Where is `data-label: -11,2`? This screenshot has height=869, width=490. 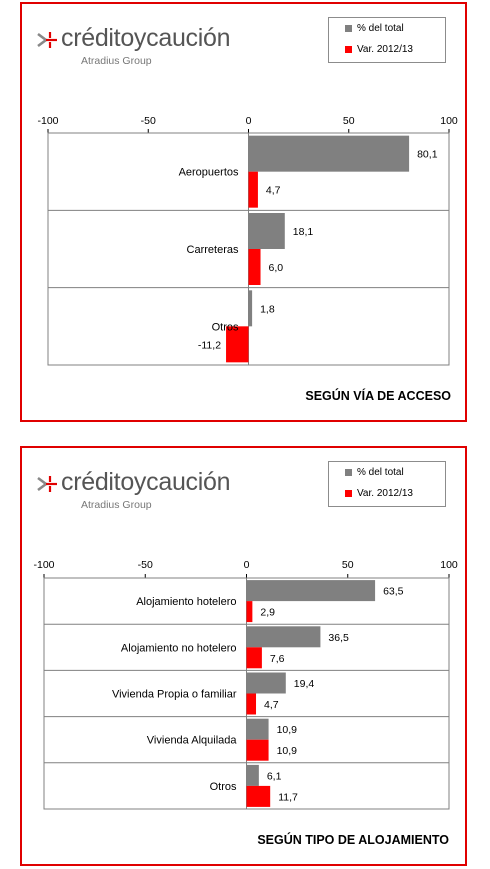
data-label: -11,2 is located at coordinates (209, 345).